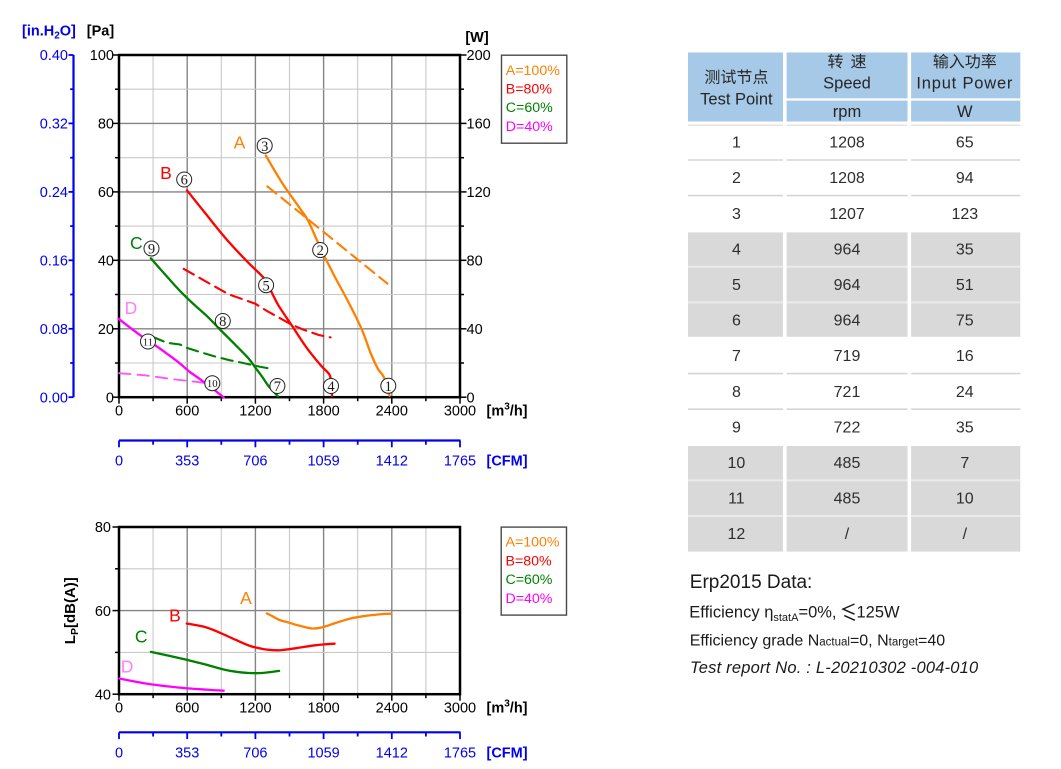 The image size is (1061, 769). I want to click on svg-text: 485, so click(847, 463).